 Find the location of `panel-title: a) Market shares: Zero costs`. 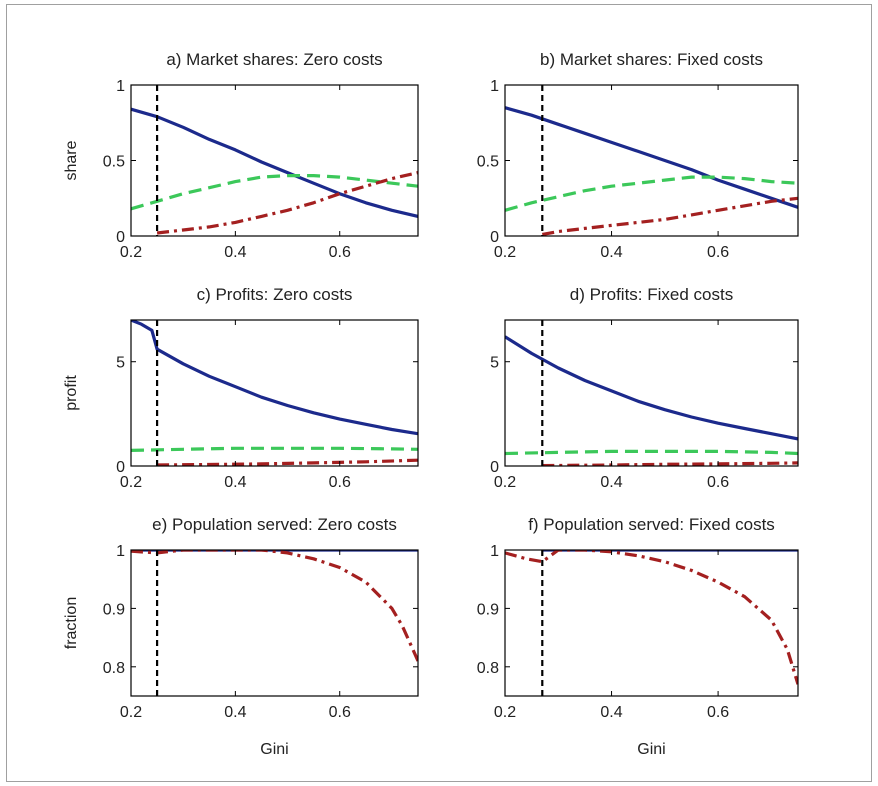

panel-title: a) Market shares: Zero costs is located at coordinates (274, 59).